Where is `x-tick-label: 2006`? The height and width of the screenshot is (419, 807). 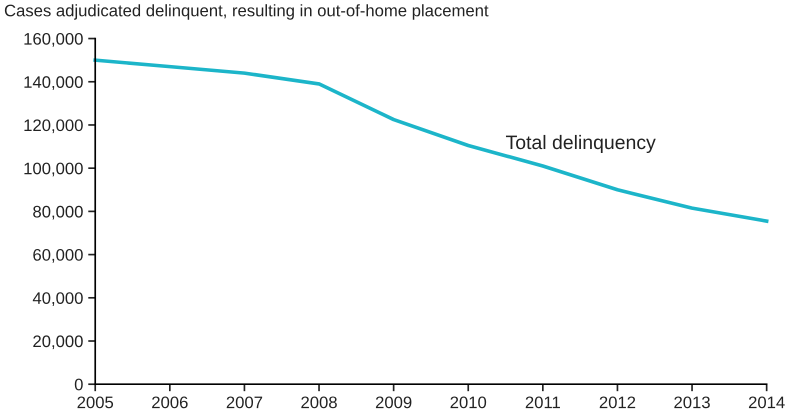
x-tick-label: 2006 is located at coordinates (170, 402).